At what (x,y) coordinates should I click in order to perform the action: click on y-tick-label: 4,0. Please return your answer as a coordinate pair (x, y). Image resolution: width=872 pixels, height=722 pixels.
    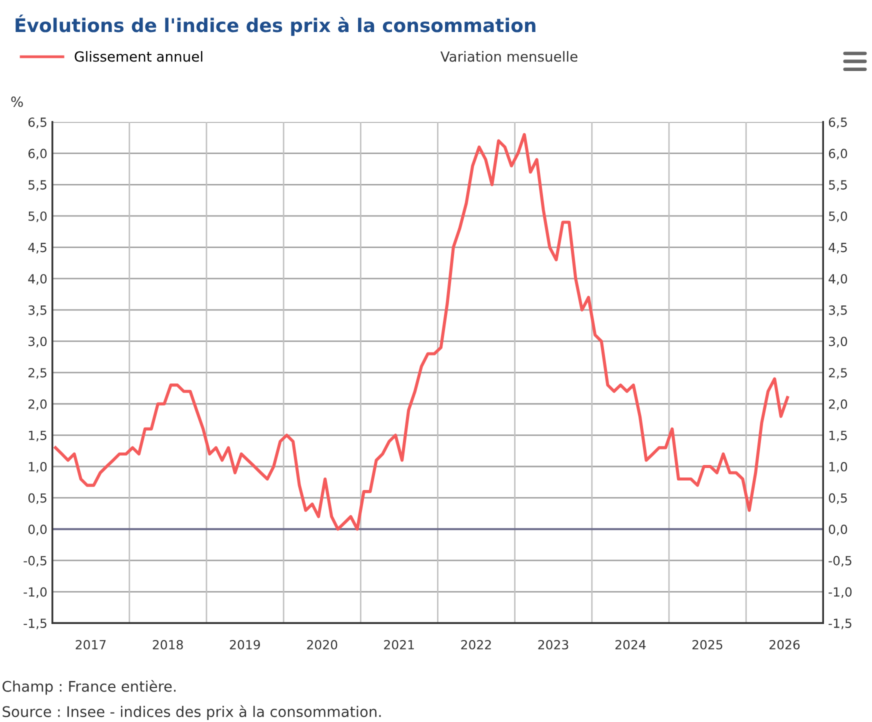
    Looking at the image, I should click on (37, 279).